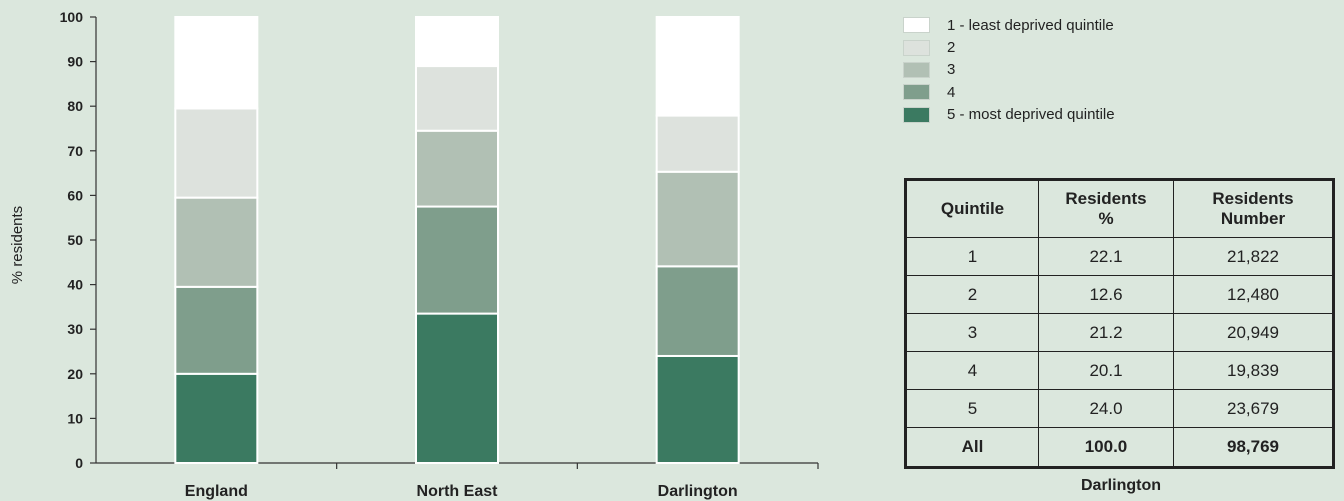 The width and height of the screenshot is (1344, 501). What do you see at coordinates (951, 70) in the screenshot?
I see `legend-label-3: 3` at bounding box center [951, 70].